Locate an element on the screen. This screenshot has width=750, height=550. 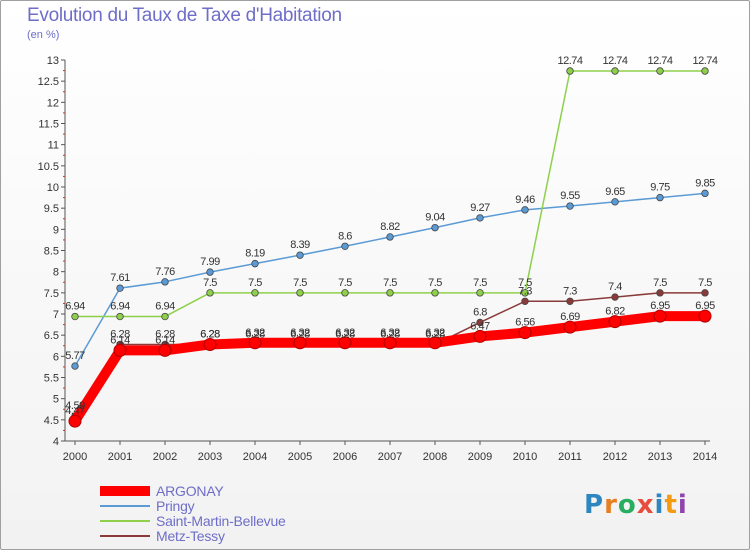
point-argonay-2004 is located at coordinates (255, 343).